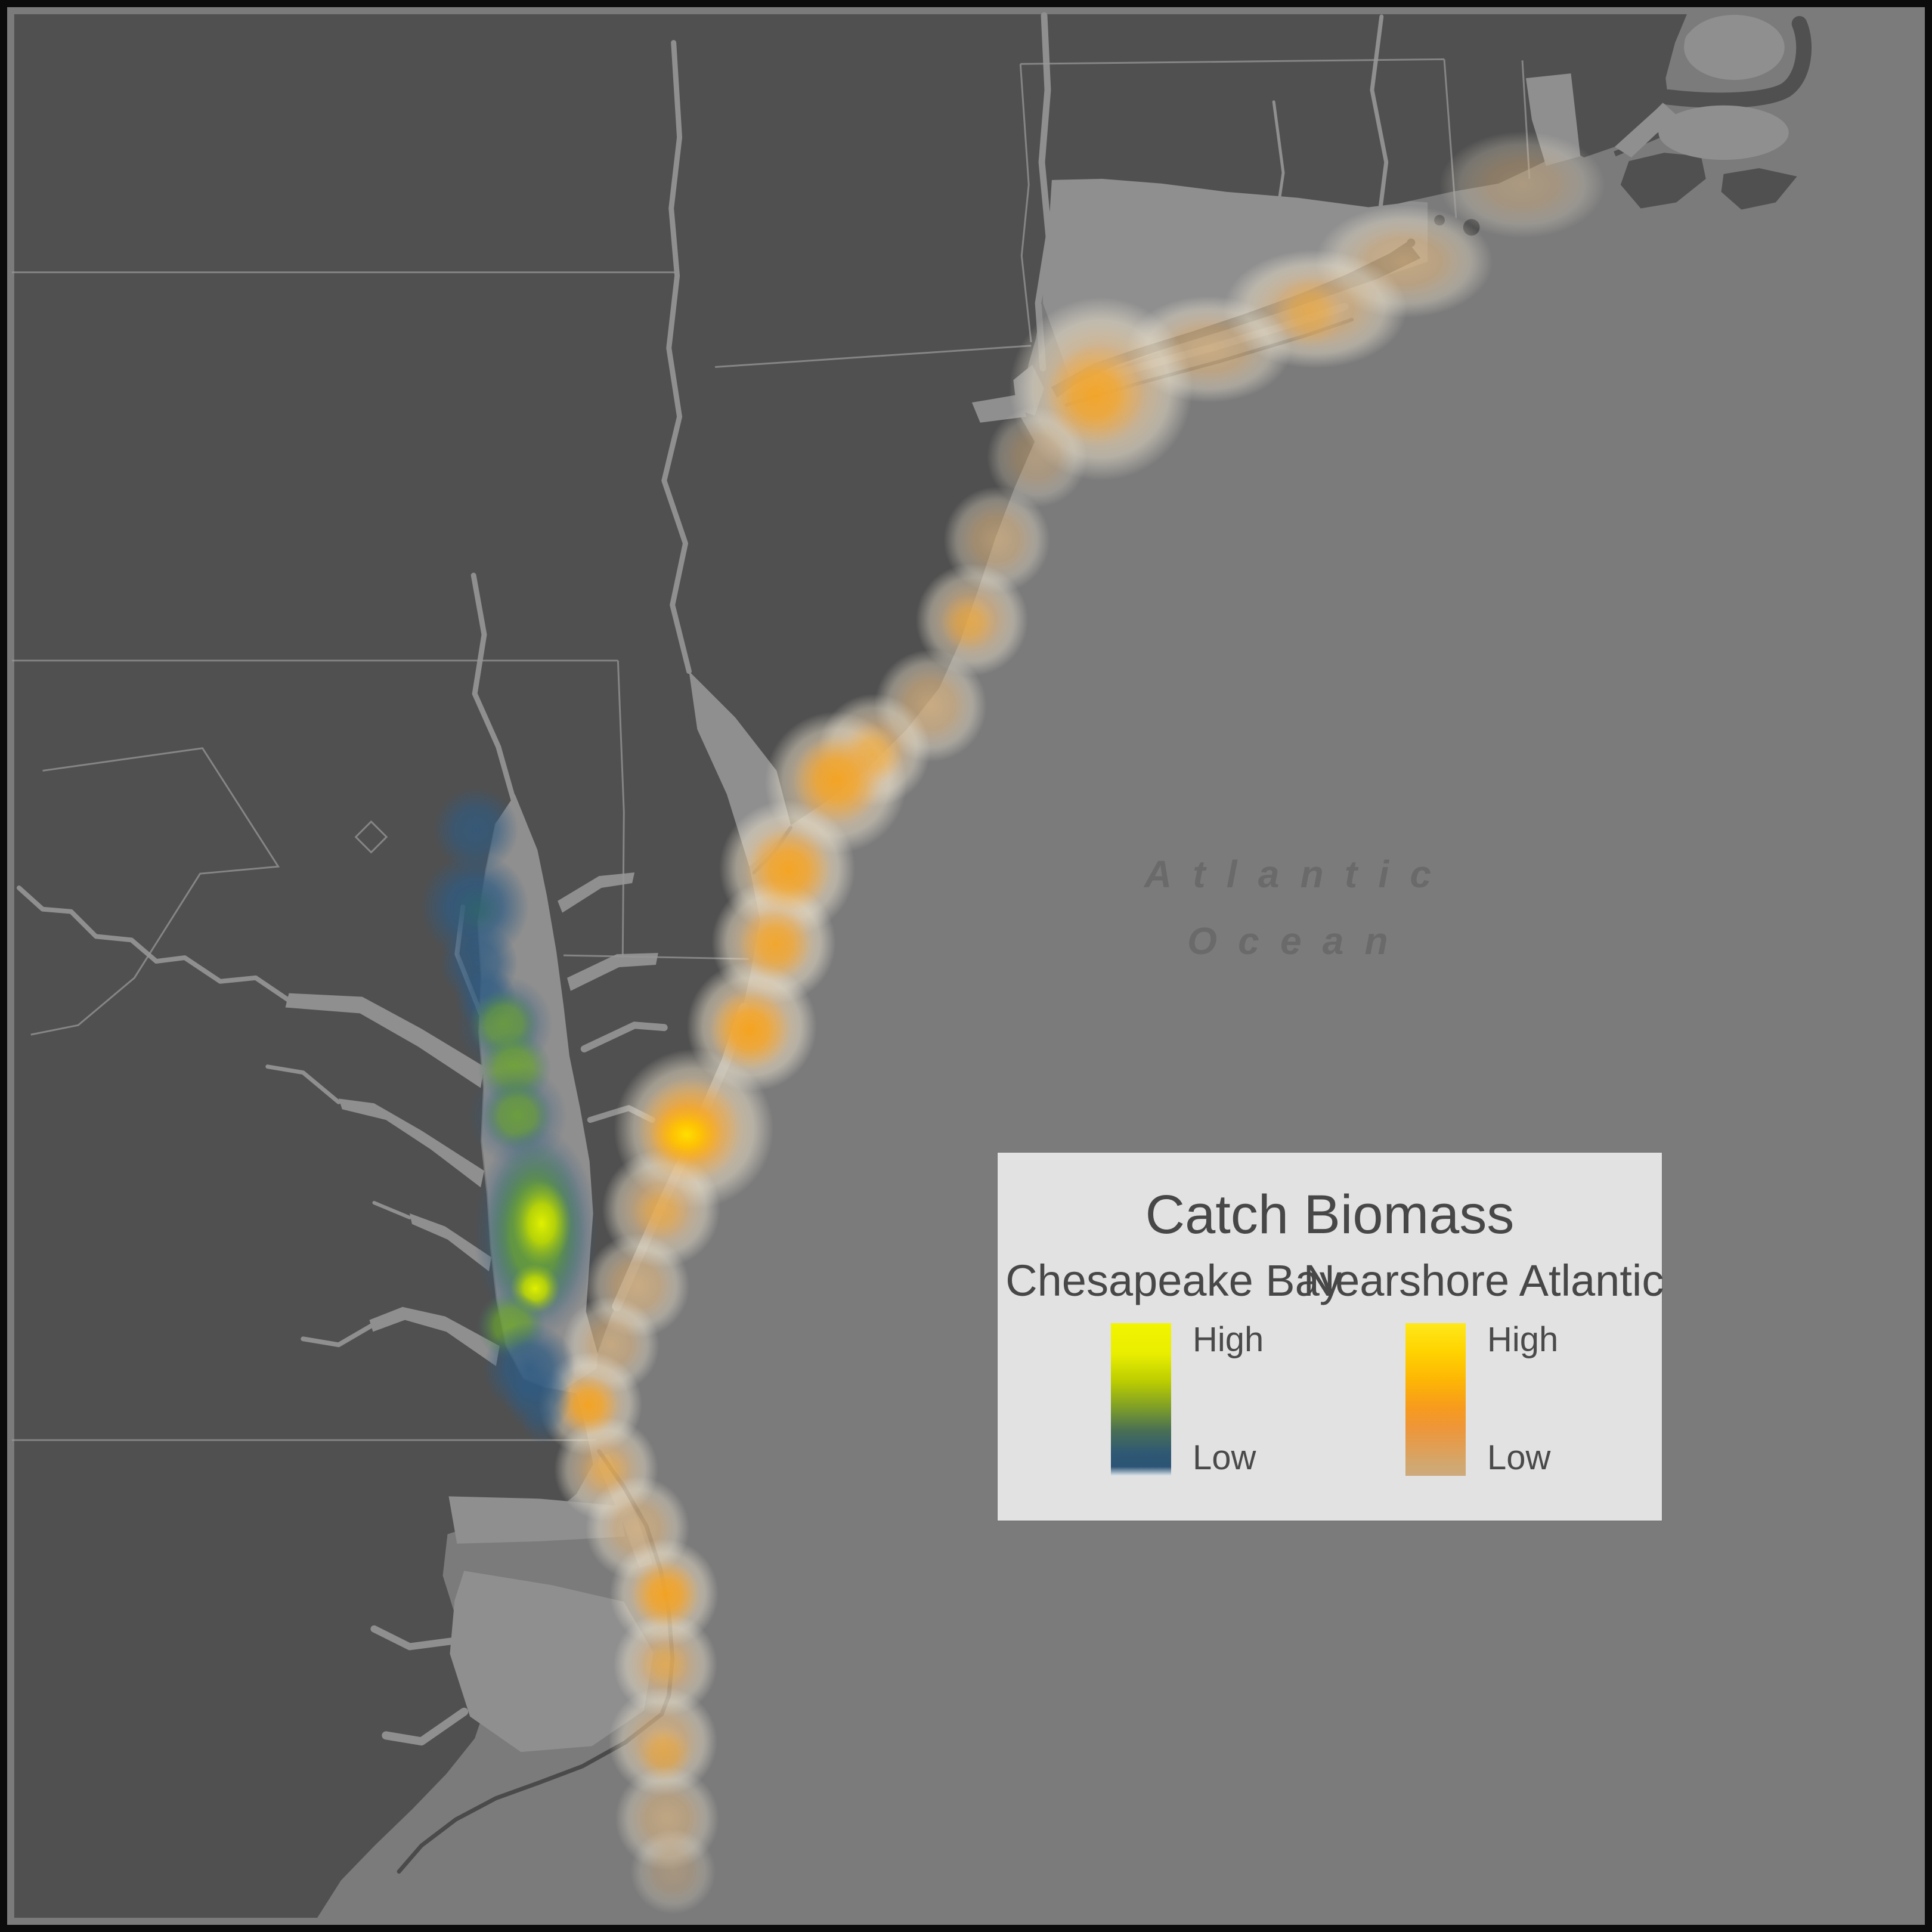 This screenshot has height=1932, width=1932. I want to click on heat-chesapeake, so click(509, 1116).